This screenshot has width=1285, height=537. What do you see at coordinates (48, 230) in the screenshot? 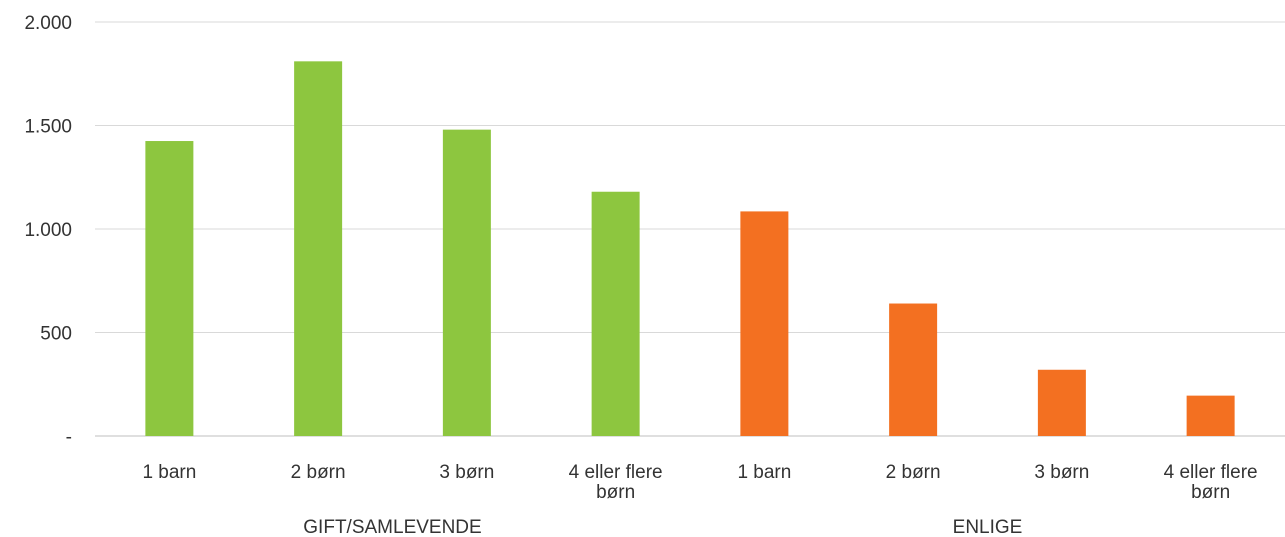
I see `y-tick-label: 1.000` at bounding box center [48, 230].